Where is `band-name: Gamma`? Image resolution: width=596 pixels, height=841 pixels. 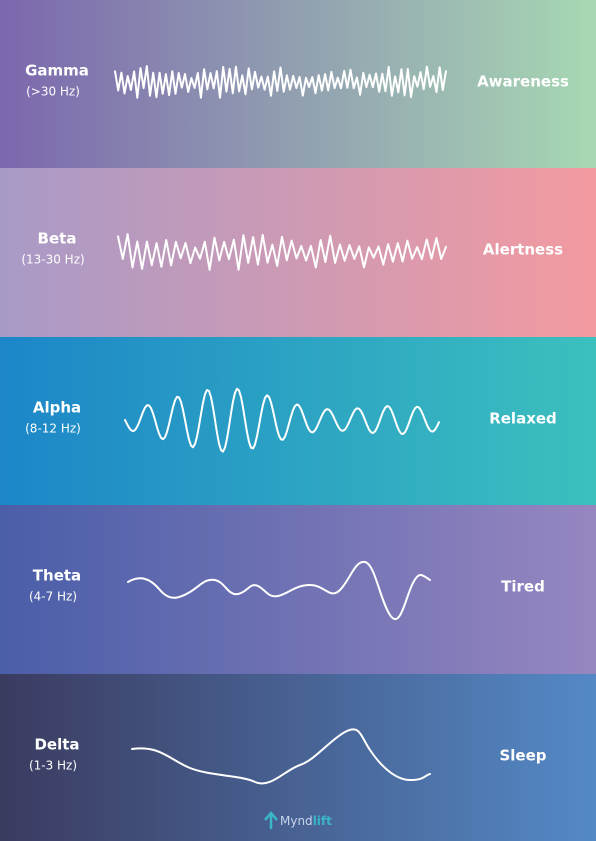 band-name: Gamma is located at coordinates (57, 71).